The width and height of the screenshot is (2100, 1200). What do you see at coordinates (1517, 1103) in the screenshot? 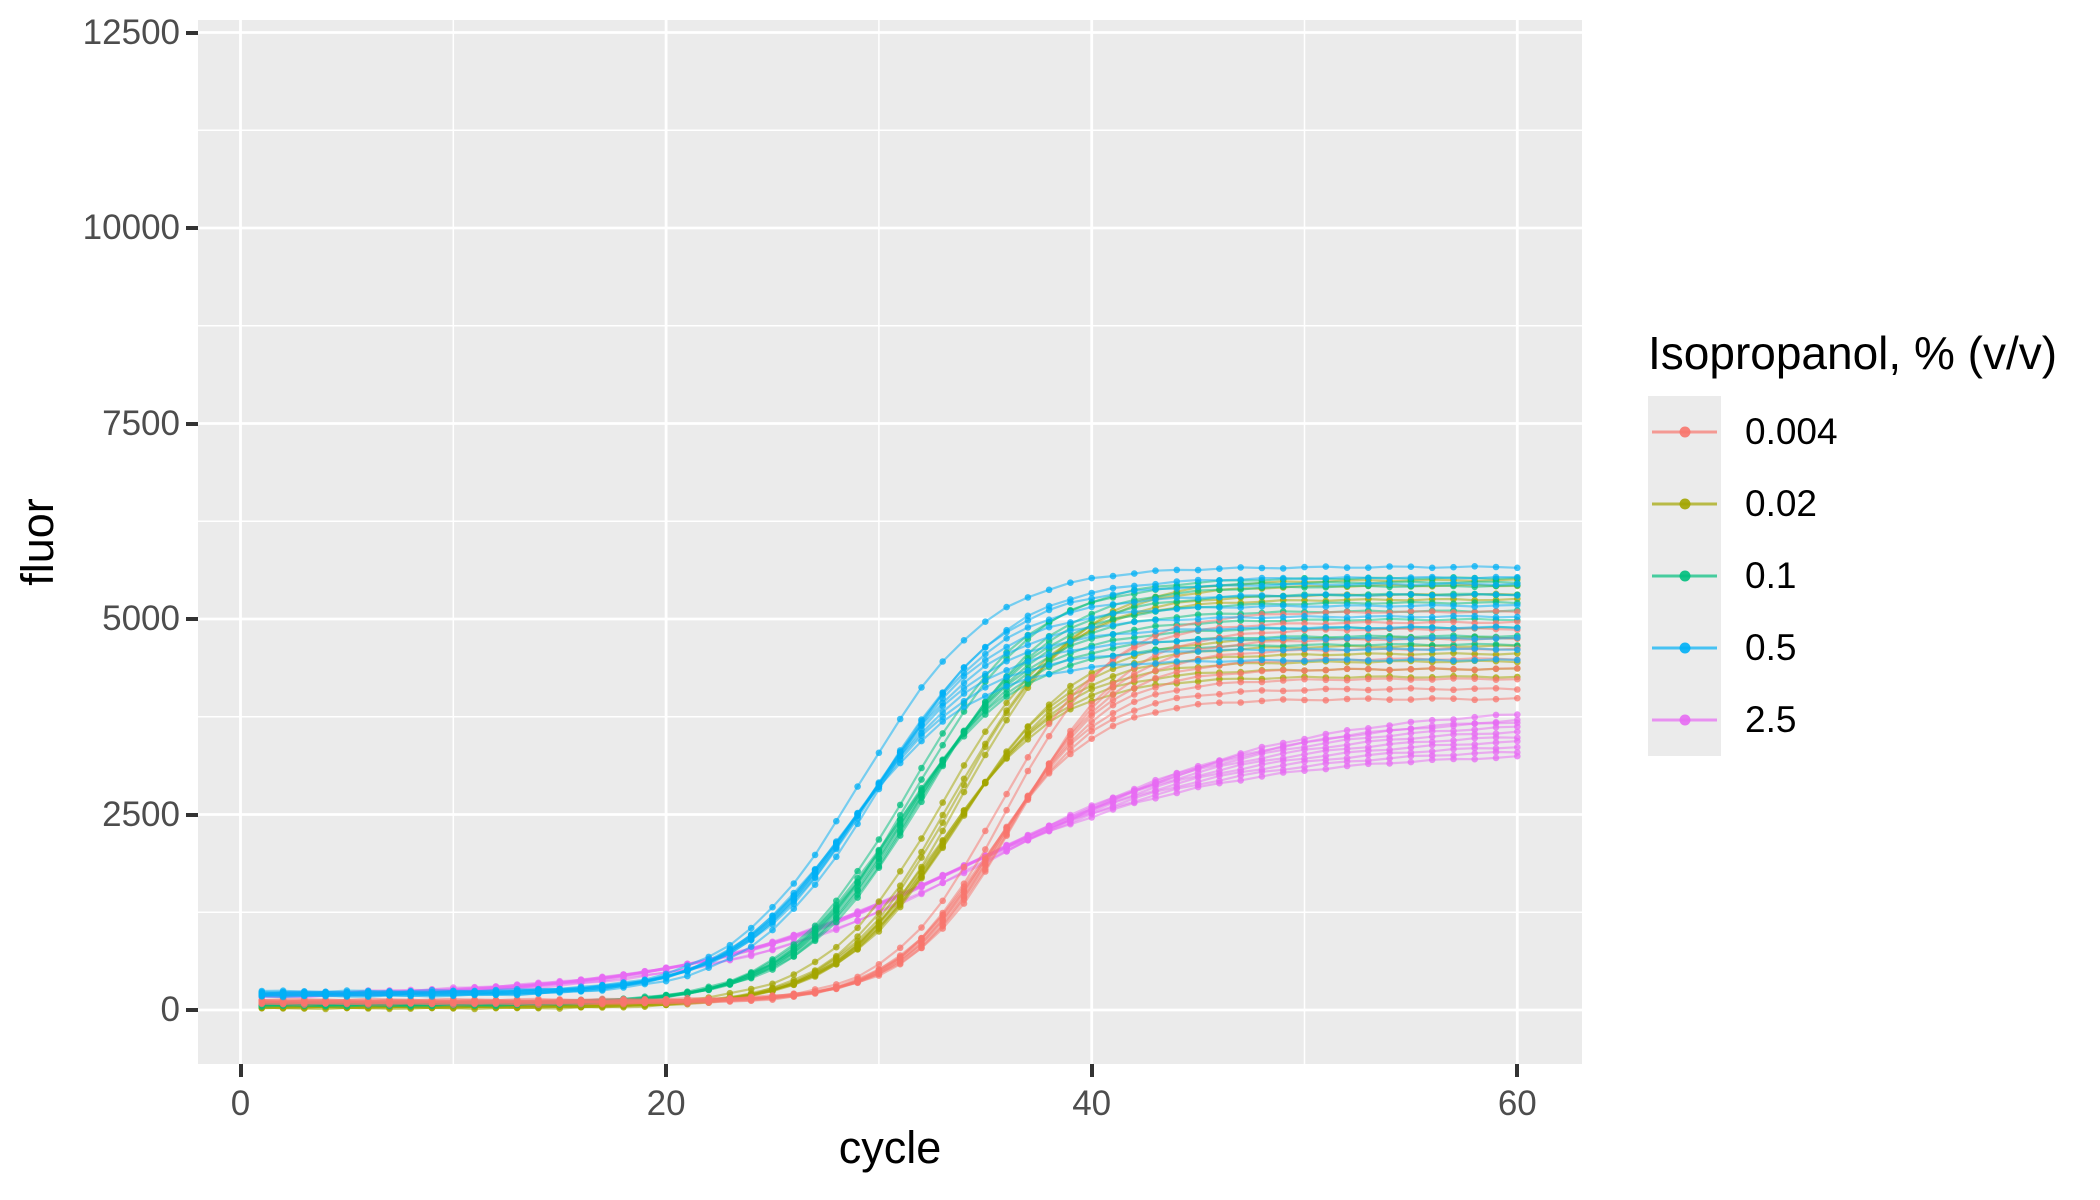
I see `x-tick-label: 60` at bounding box center [1517, 1103].